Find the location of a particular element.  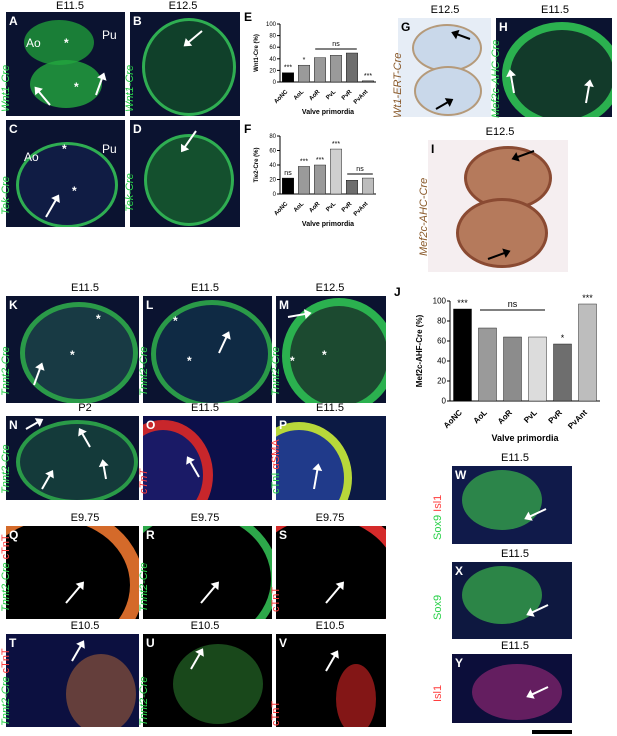

stain-label-b: cTnT is located at coordinates (6, 661).